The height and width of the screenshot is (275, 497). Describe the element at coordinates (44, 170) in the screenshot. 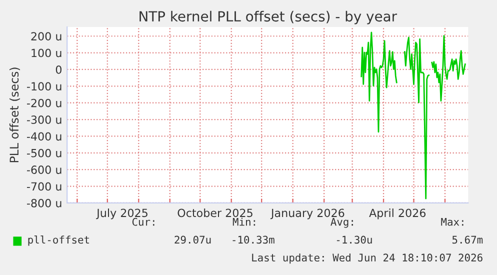

I see `y-tick-label: -600 u` at that location.